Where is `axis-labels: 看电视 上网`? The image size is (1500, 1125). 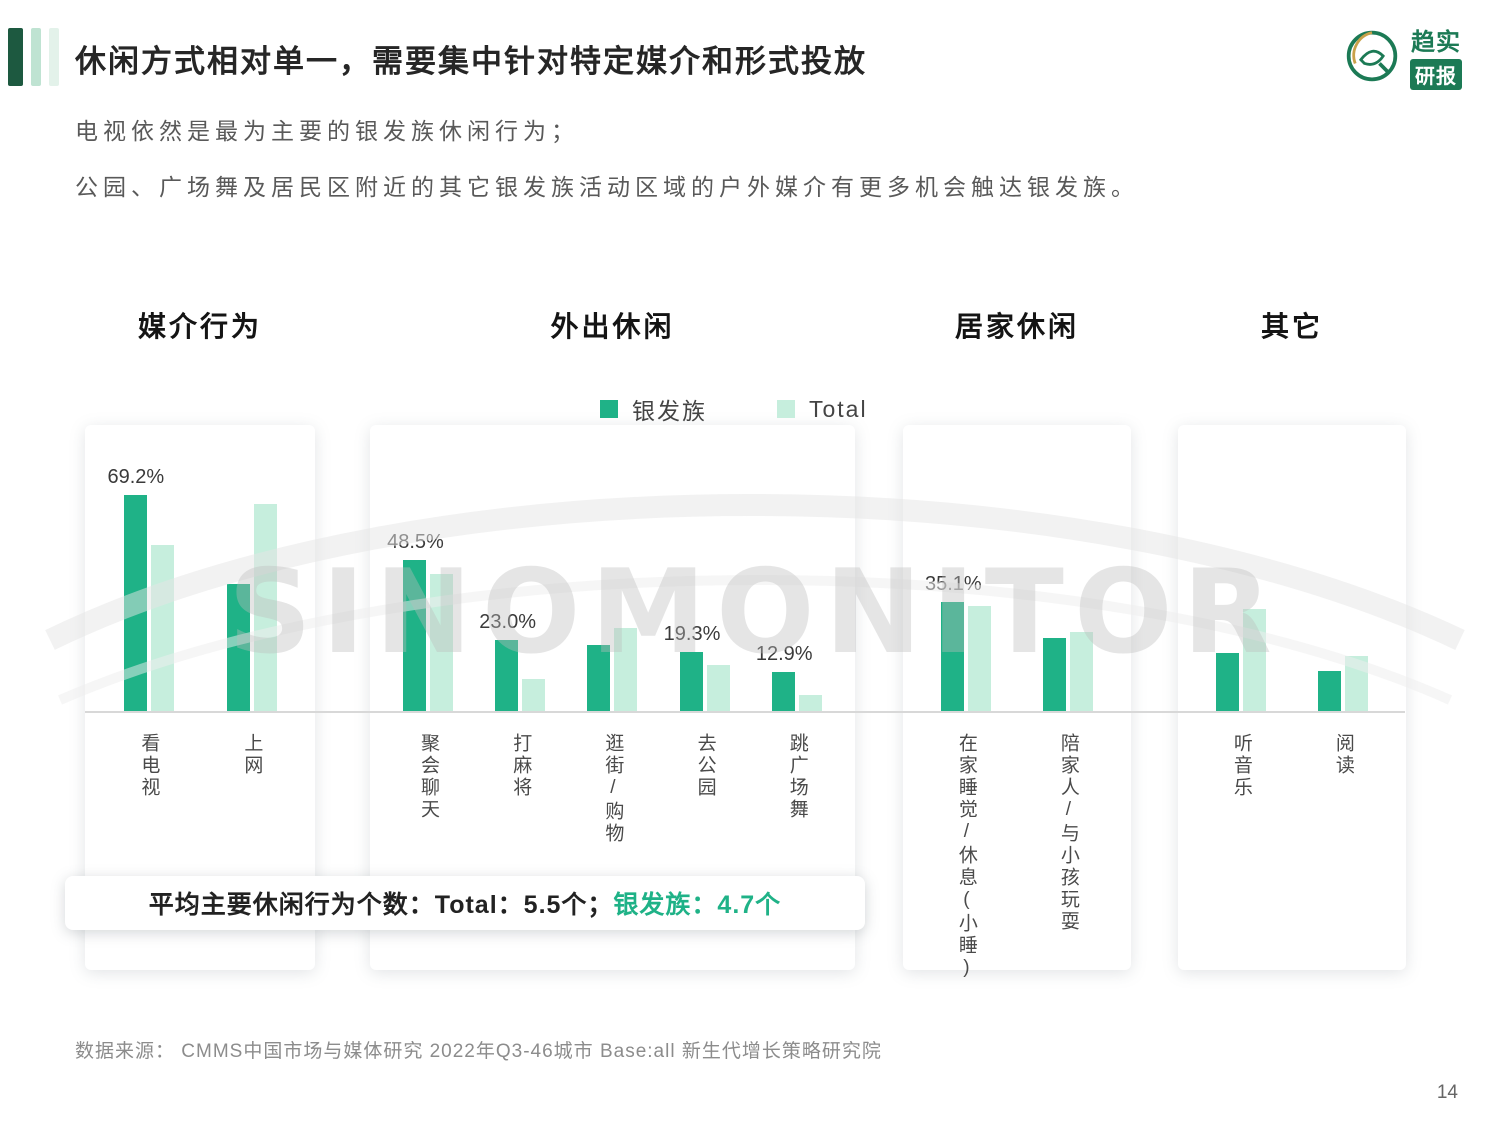 axis-labels: 看电视 上网 is located at coordinates (200, 766).